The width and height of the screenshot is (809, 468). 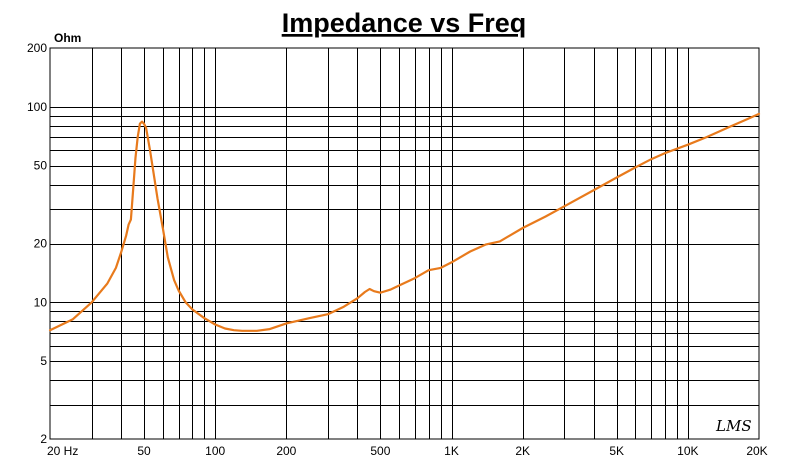 What do you see at coordinates (404, 23) in the screenshot?
I see `chart-title: Impedance vs Freq` at bounding box center [404, 23].